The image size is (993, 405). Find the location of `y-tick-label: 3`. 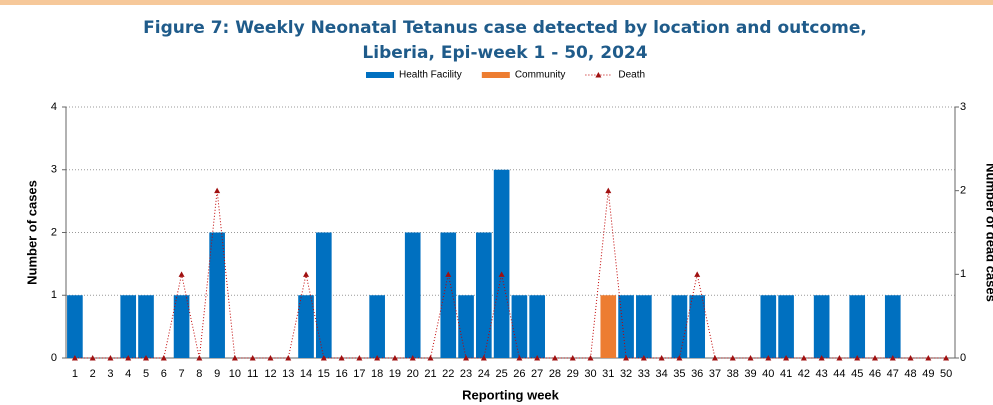

y-tick-label: 3 is located at coordinates (54, 170).